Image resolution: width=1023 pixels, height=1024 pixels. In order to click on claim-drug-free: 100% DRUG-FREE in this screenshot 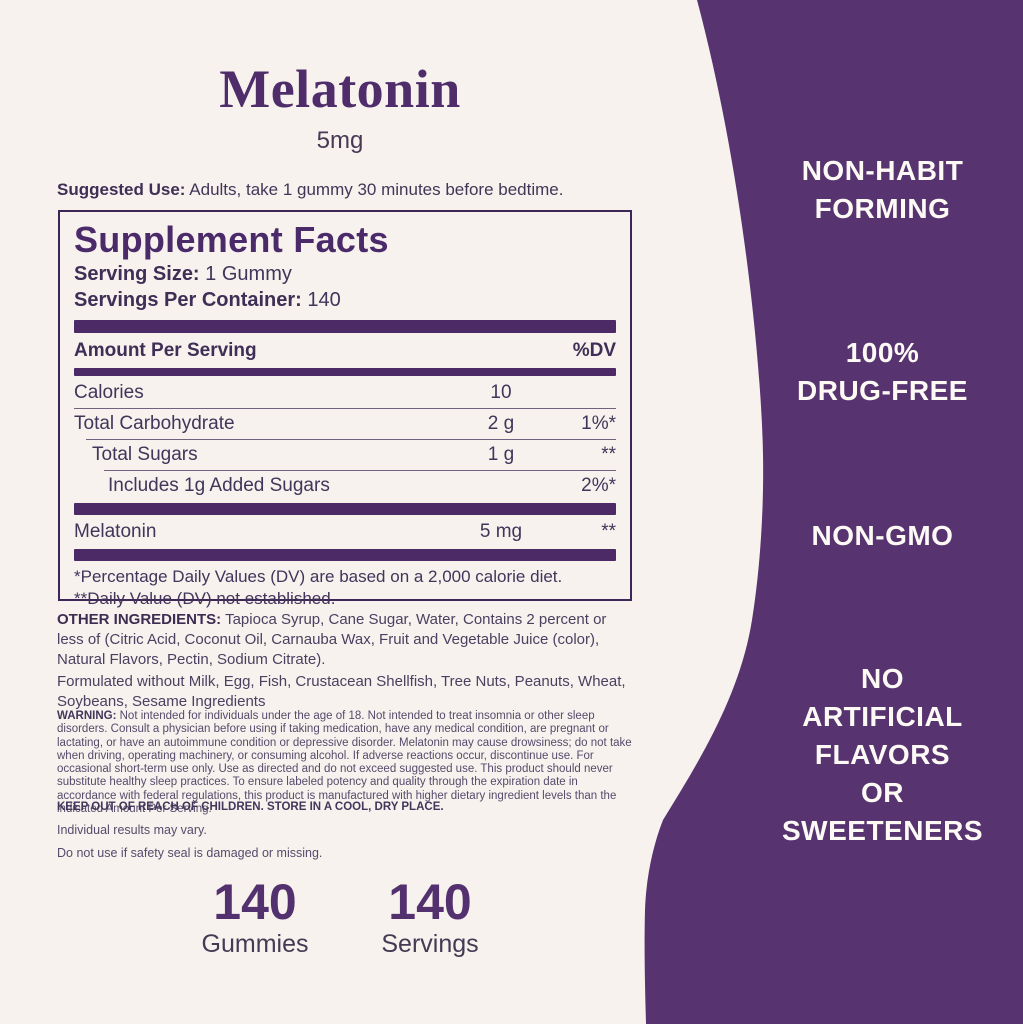, I will do `click(882, 372)`.